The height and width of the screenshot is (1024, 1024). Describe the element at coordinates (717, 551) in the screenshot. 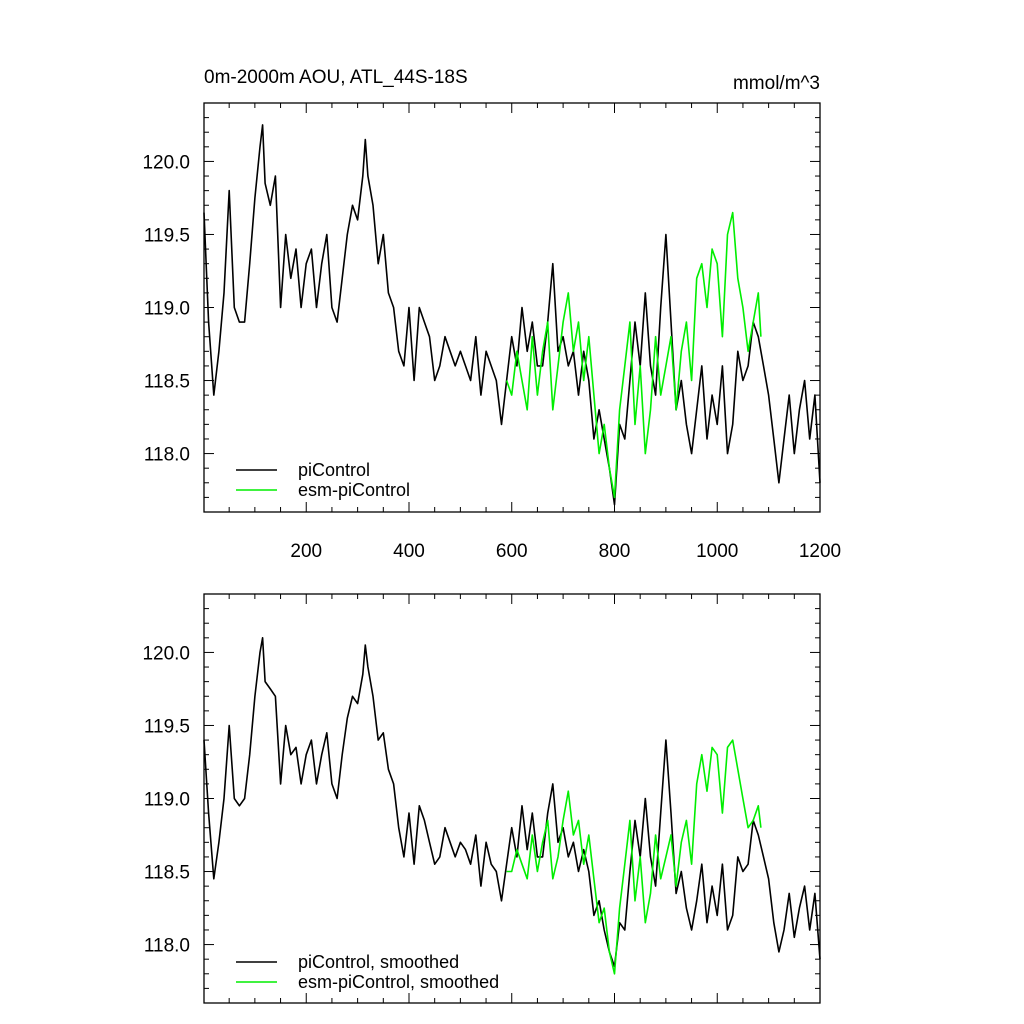

I see `x-tick-label: 1000` at that location.